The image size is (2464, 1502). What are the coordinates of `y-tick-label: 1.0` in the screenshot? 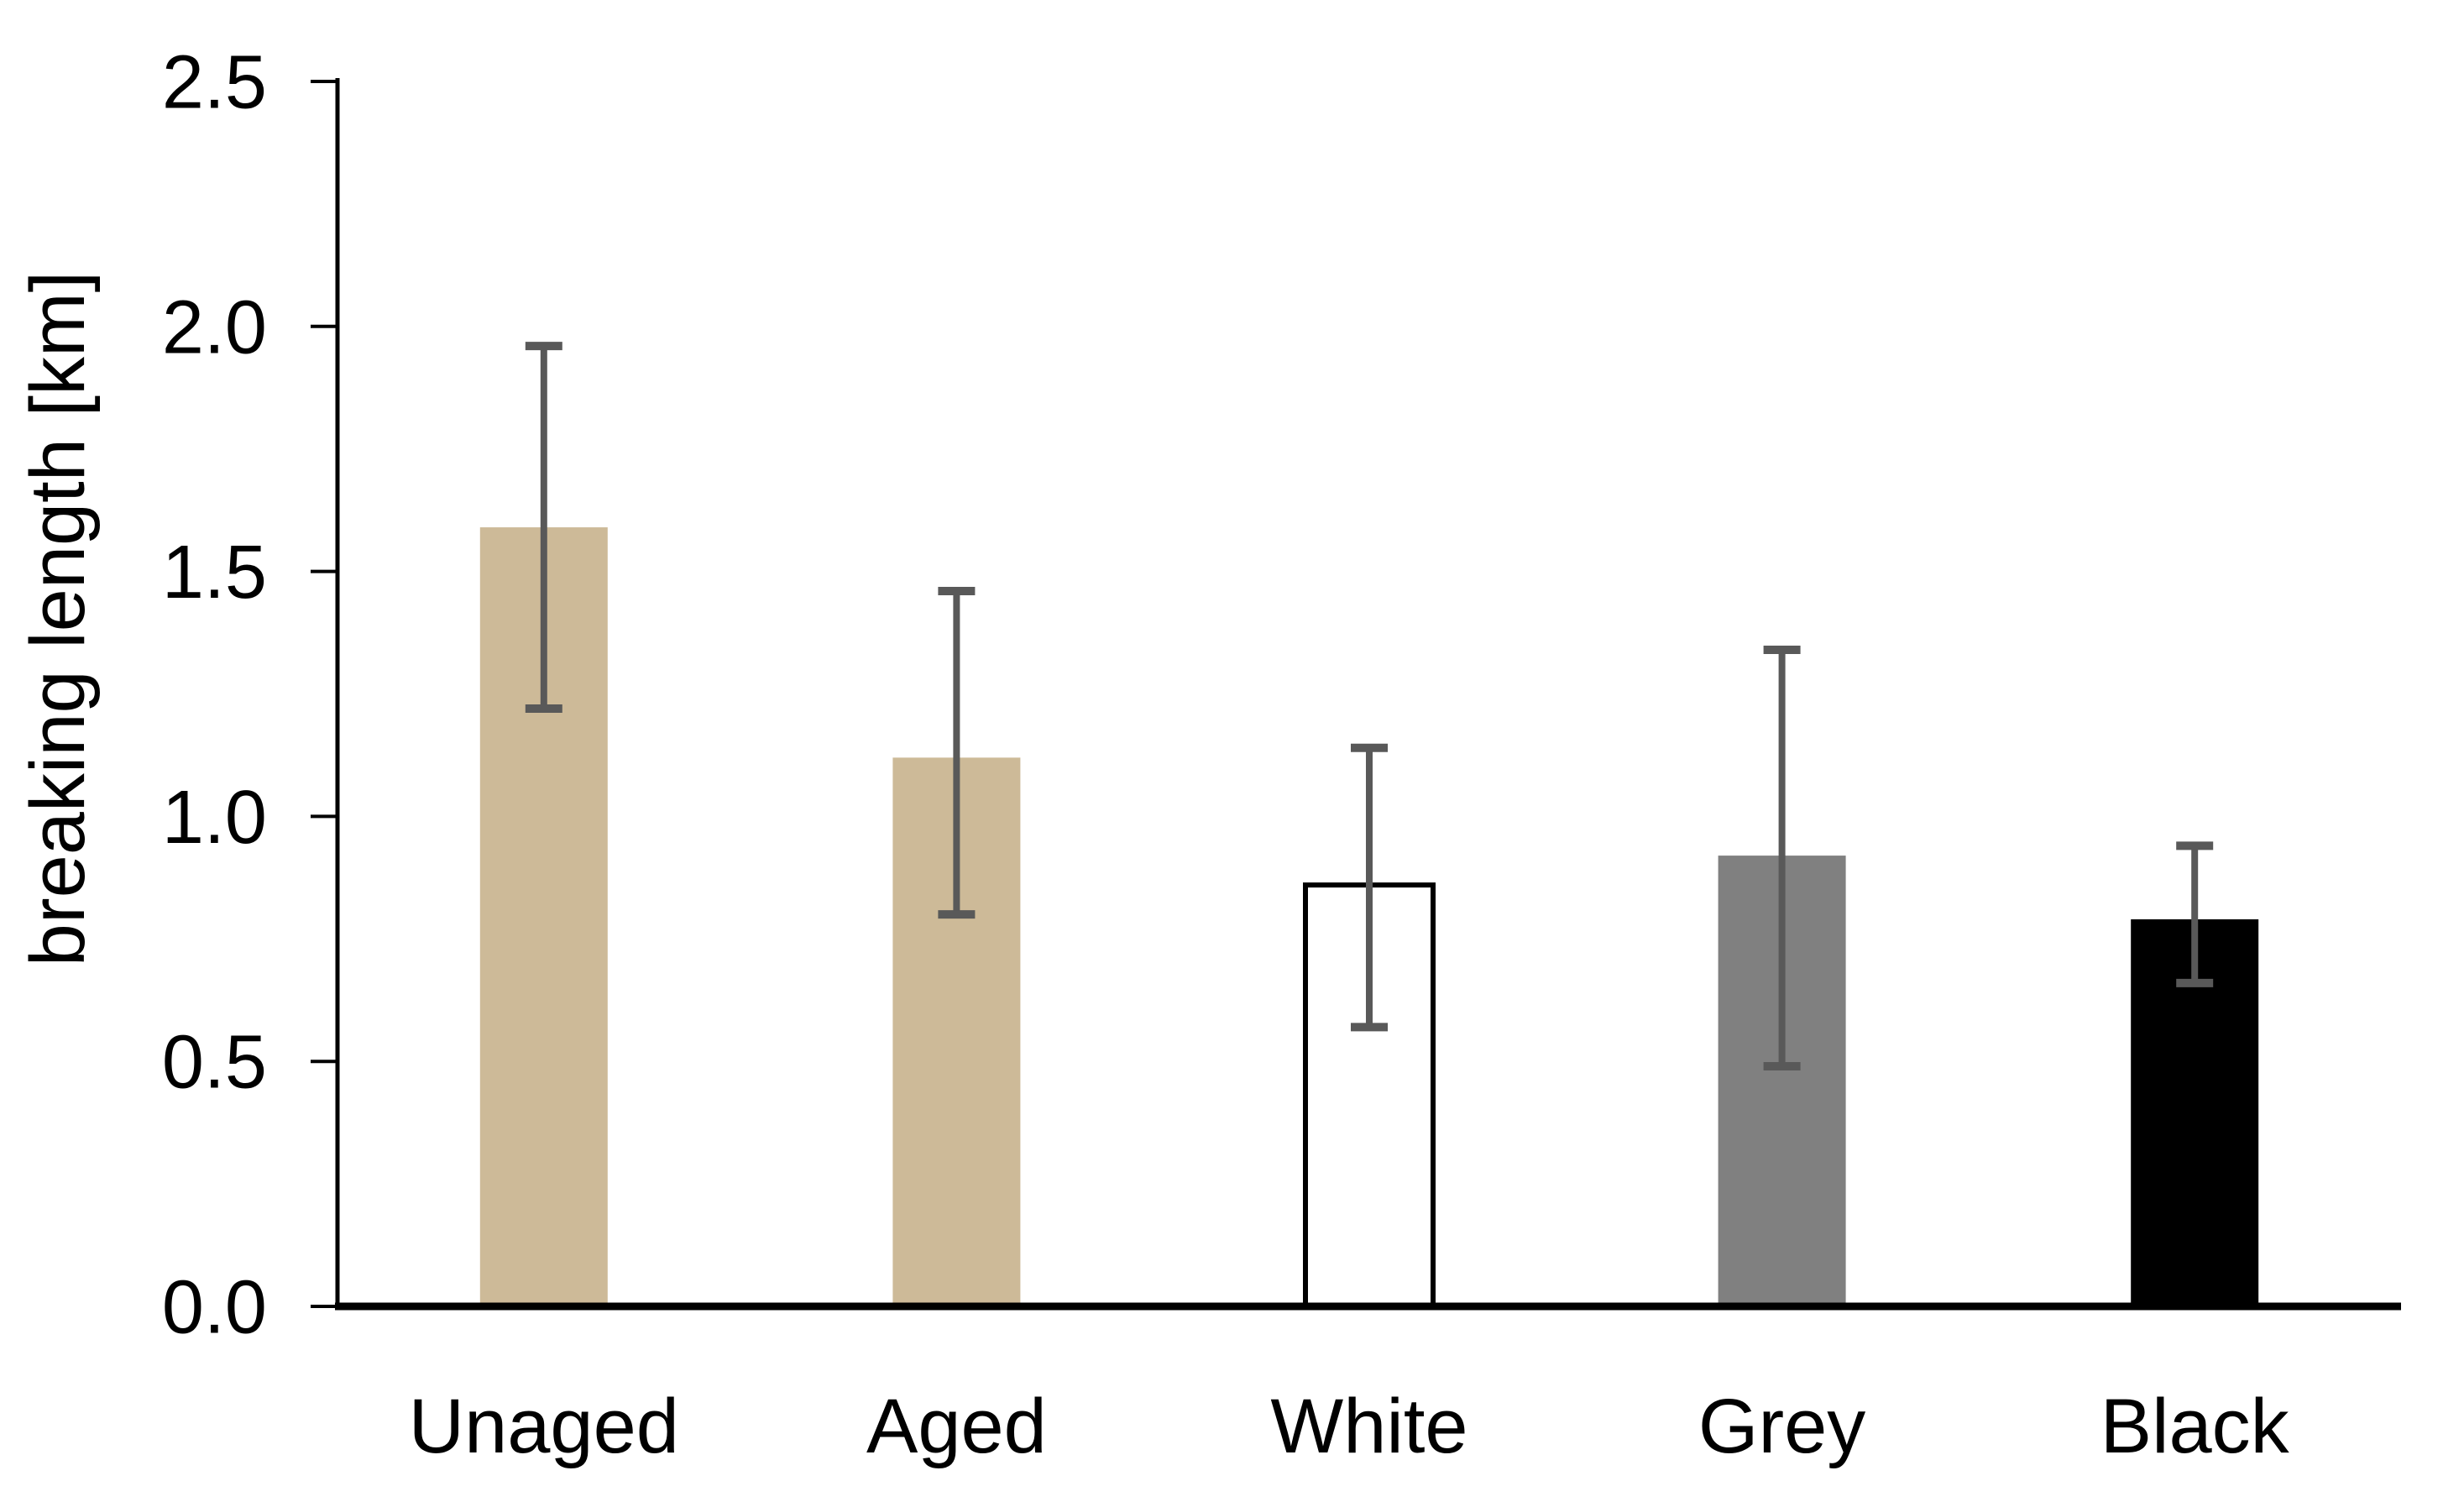 It's located at (214, 818).